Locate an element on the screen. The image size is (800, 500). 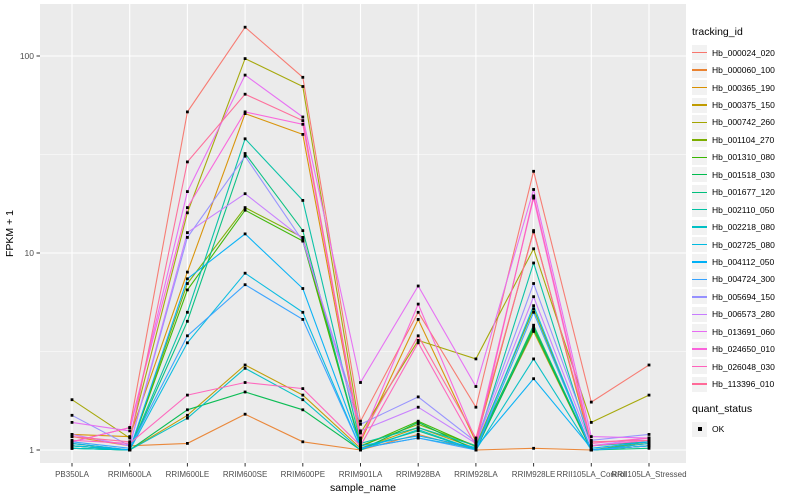
y-tick-label: 100 is located at coordinates (27, 56).